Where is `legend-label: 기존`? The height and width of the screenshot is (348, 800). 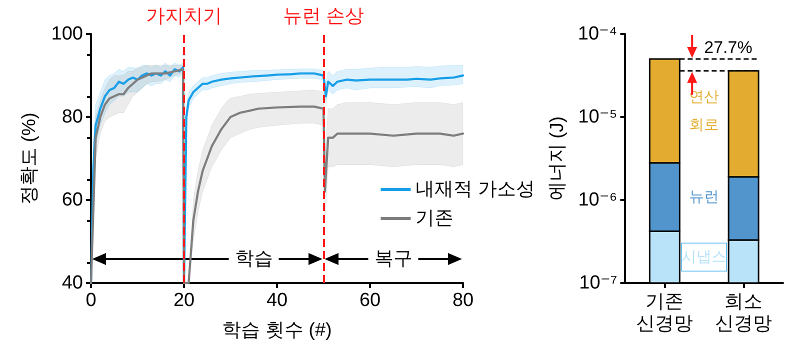 legend-label: 기존 is located at coordinates (435, 218).